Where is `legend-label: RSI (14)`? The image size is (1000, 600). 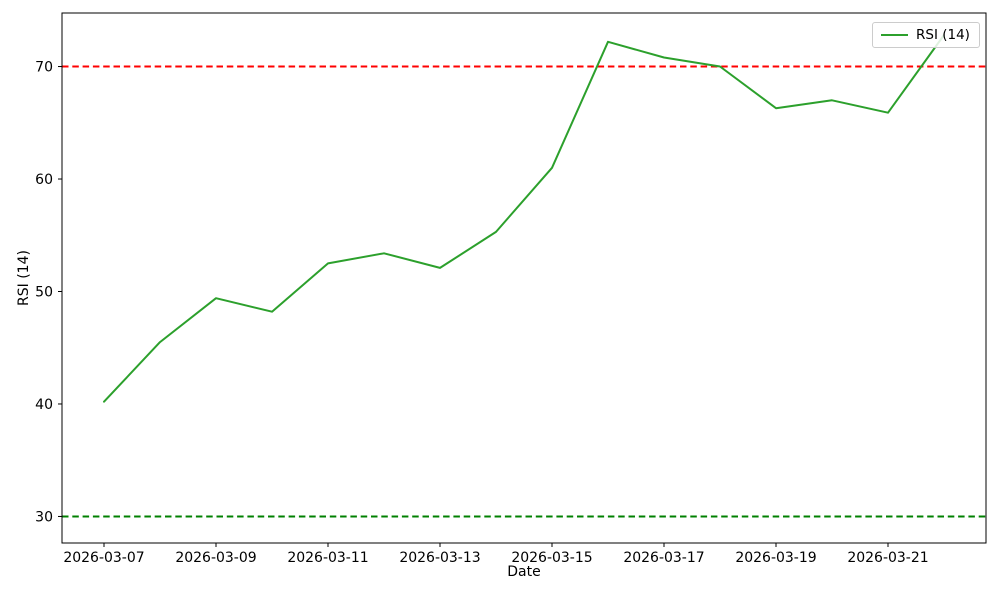
legend-label: RSI (14) is located at coordinates (943, 35).